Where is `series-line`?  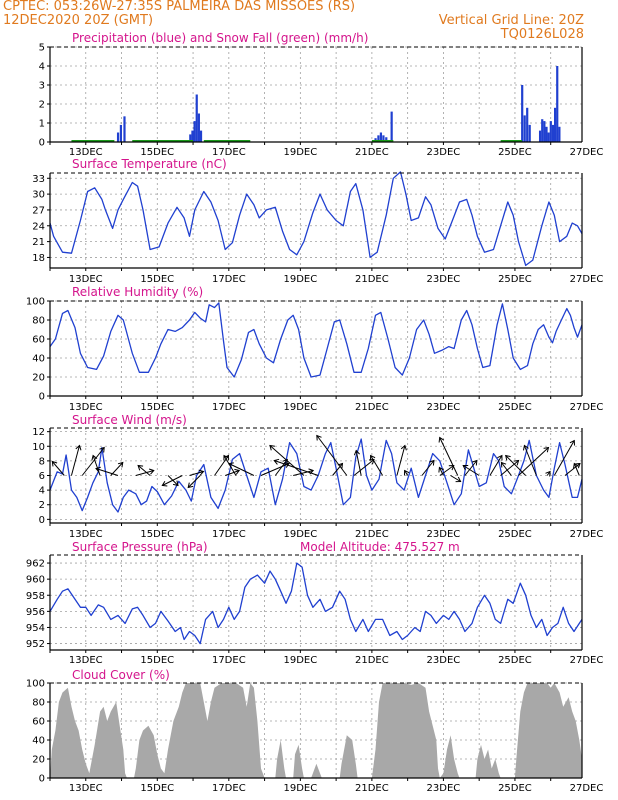 series-line is located at coordinates (316, 475).